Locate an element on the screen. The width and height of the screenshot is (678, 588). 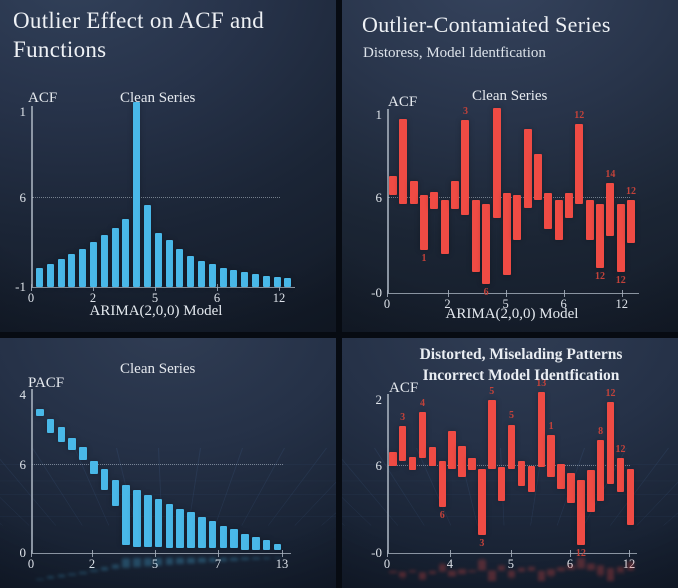
bars-group is located at coordinates (161, 474).